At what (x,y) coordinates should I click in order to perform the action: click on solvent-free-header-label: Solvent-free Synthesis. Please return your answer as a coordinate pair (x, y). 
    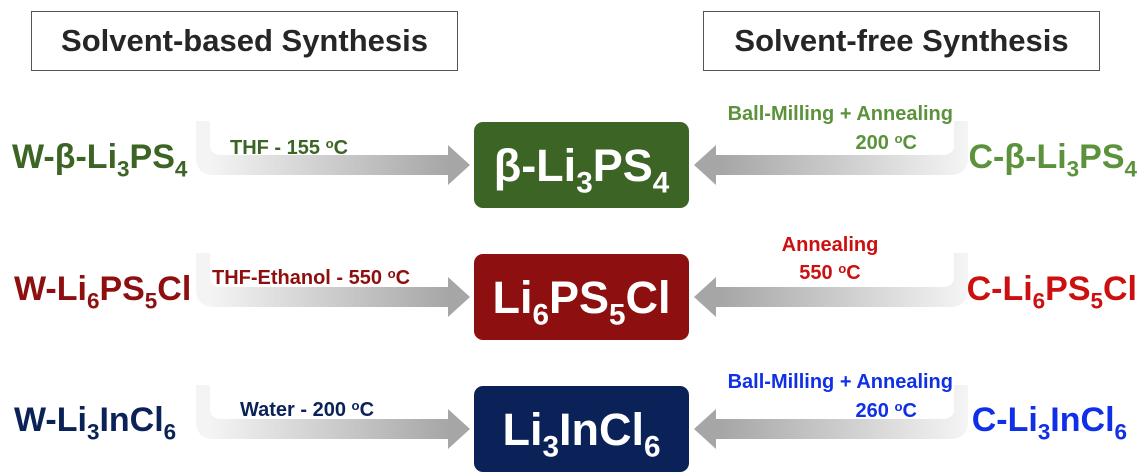
    Looking at the image, I should click on (901, 40).